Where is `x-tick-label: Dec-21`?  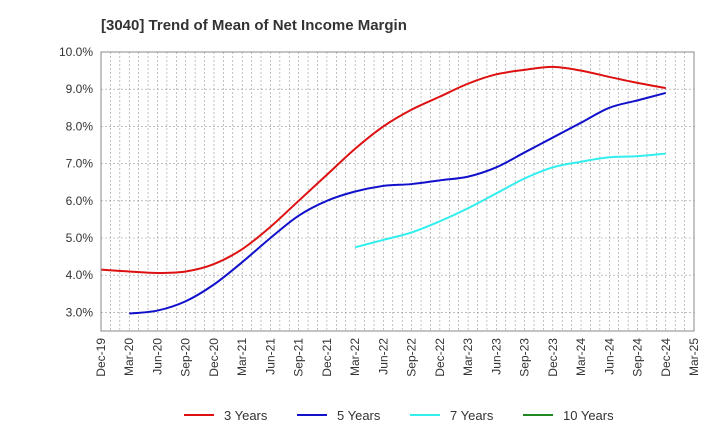 x-tick-label: Dec-21 is located at coordinates (327, 357).